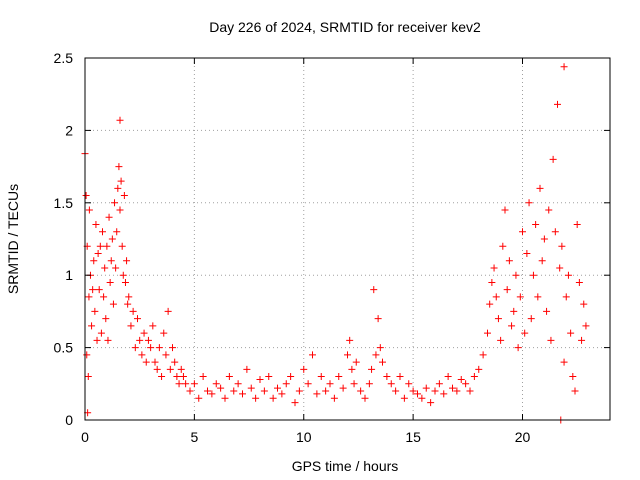 This screenshot has height=480, width=640. Describe the element at coordinates (304, 437) in the screenshot. I see `x-tick-label: 10` at that location.